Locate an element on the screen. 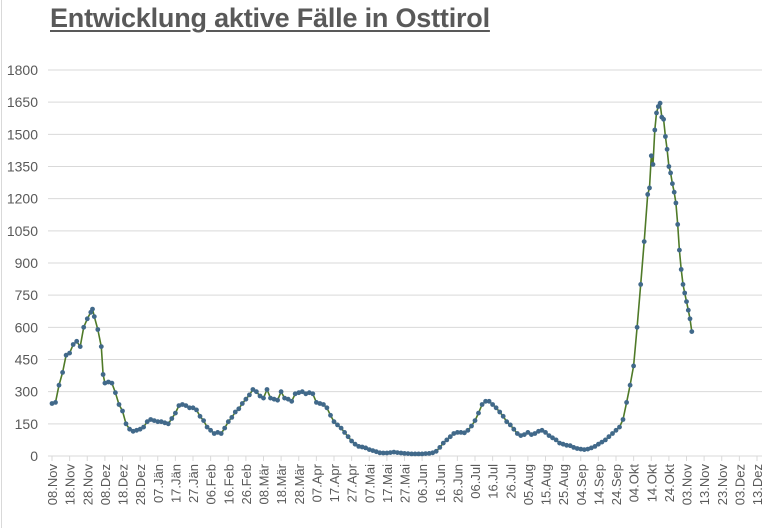 Image resolution: width=768 pixels, height=528 pixels. x-tick-label: 17.Mai is located at coordinates (387, 483).